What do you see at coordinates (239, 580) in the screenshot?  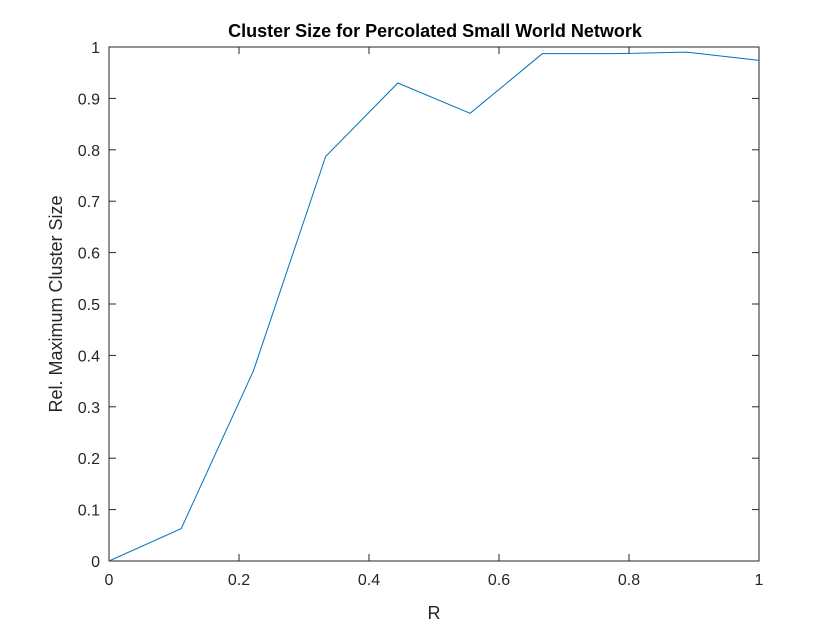 I see `x-tick-label: 0.2` at bounding box center [239, 580].